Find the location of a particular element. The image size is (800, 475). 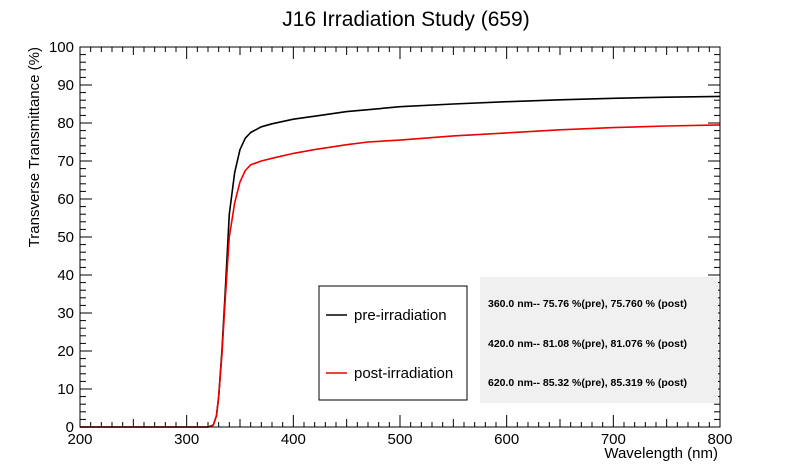

x-tick-label: 300 is located at coordinates (186, 439).